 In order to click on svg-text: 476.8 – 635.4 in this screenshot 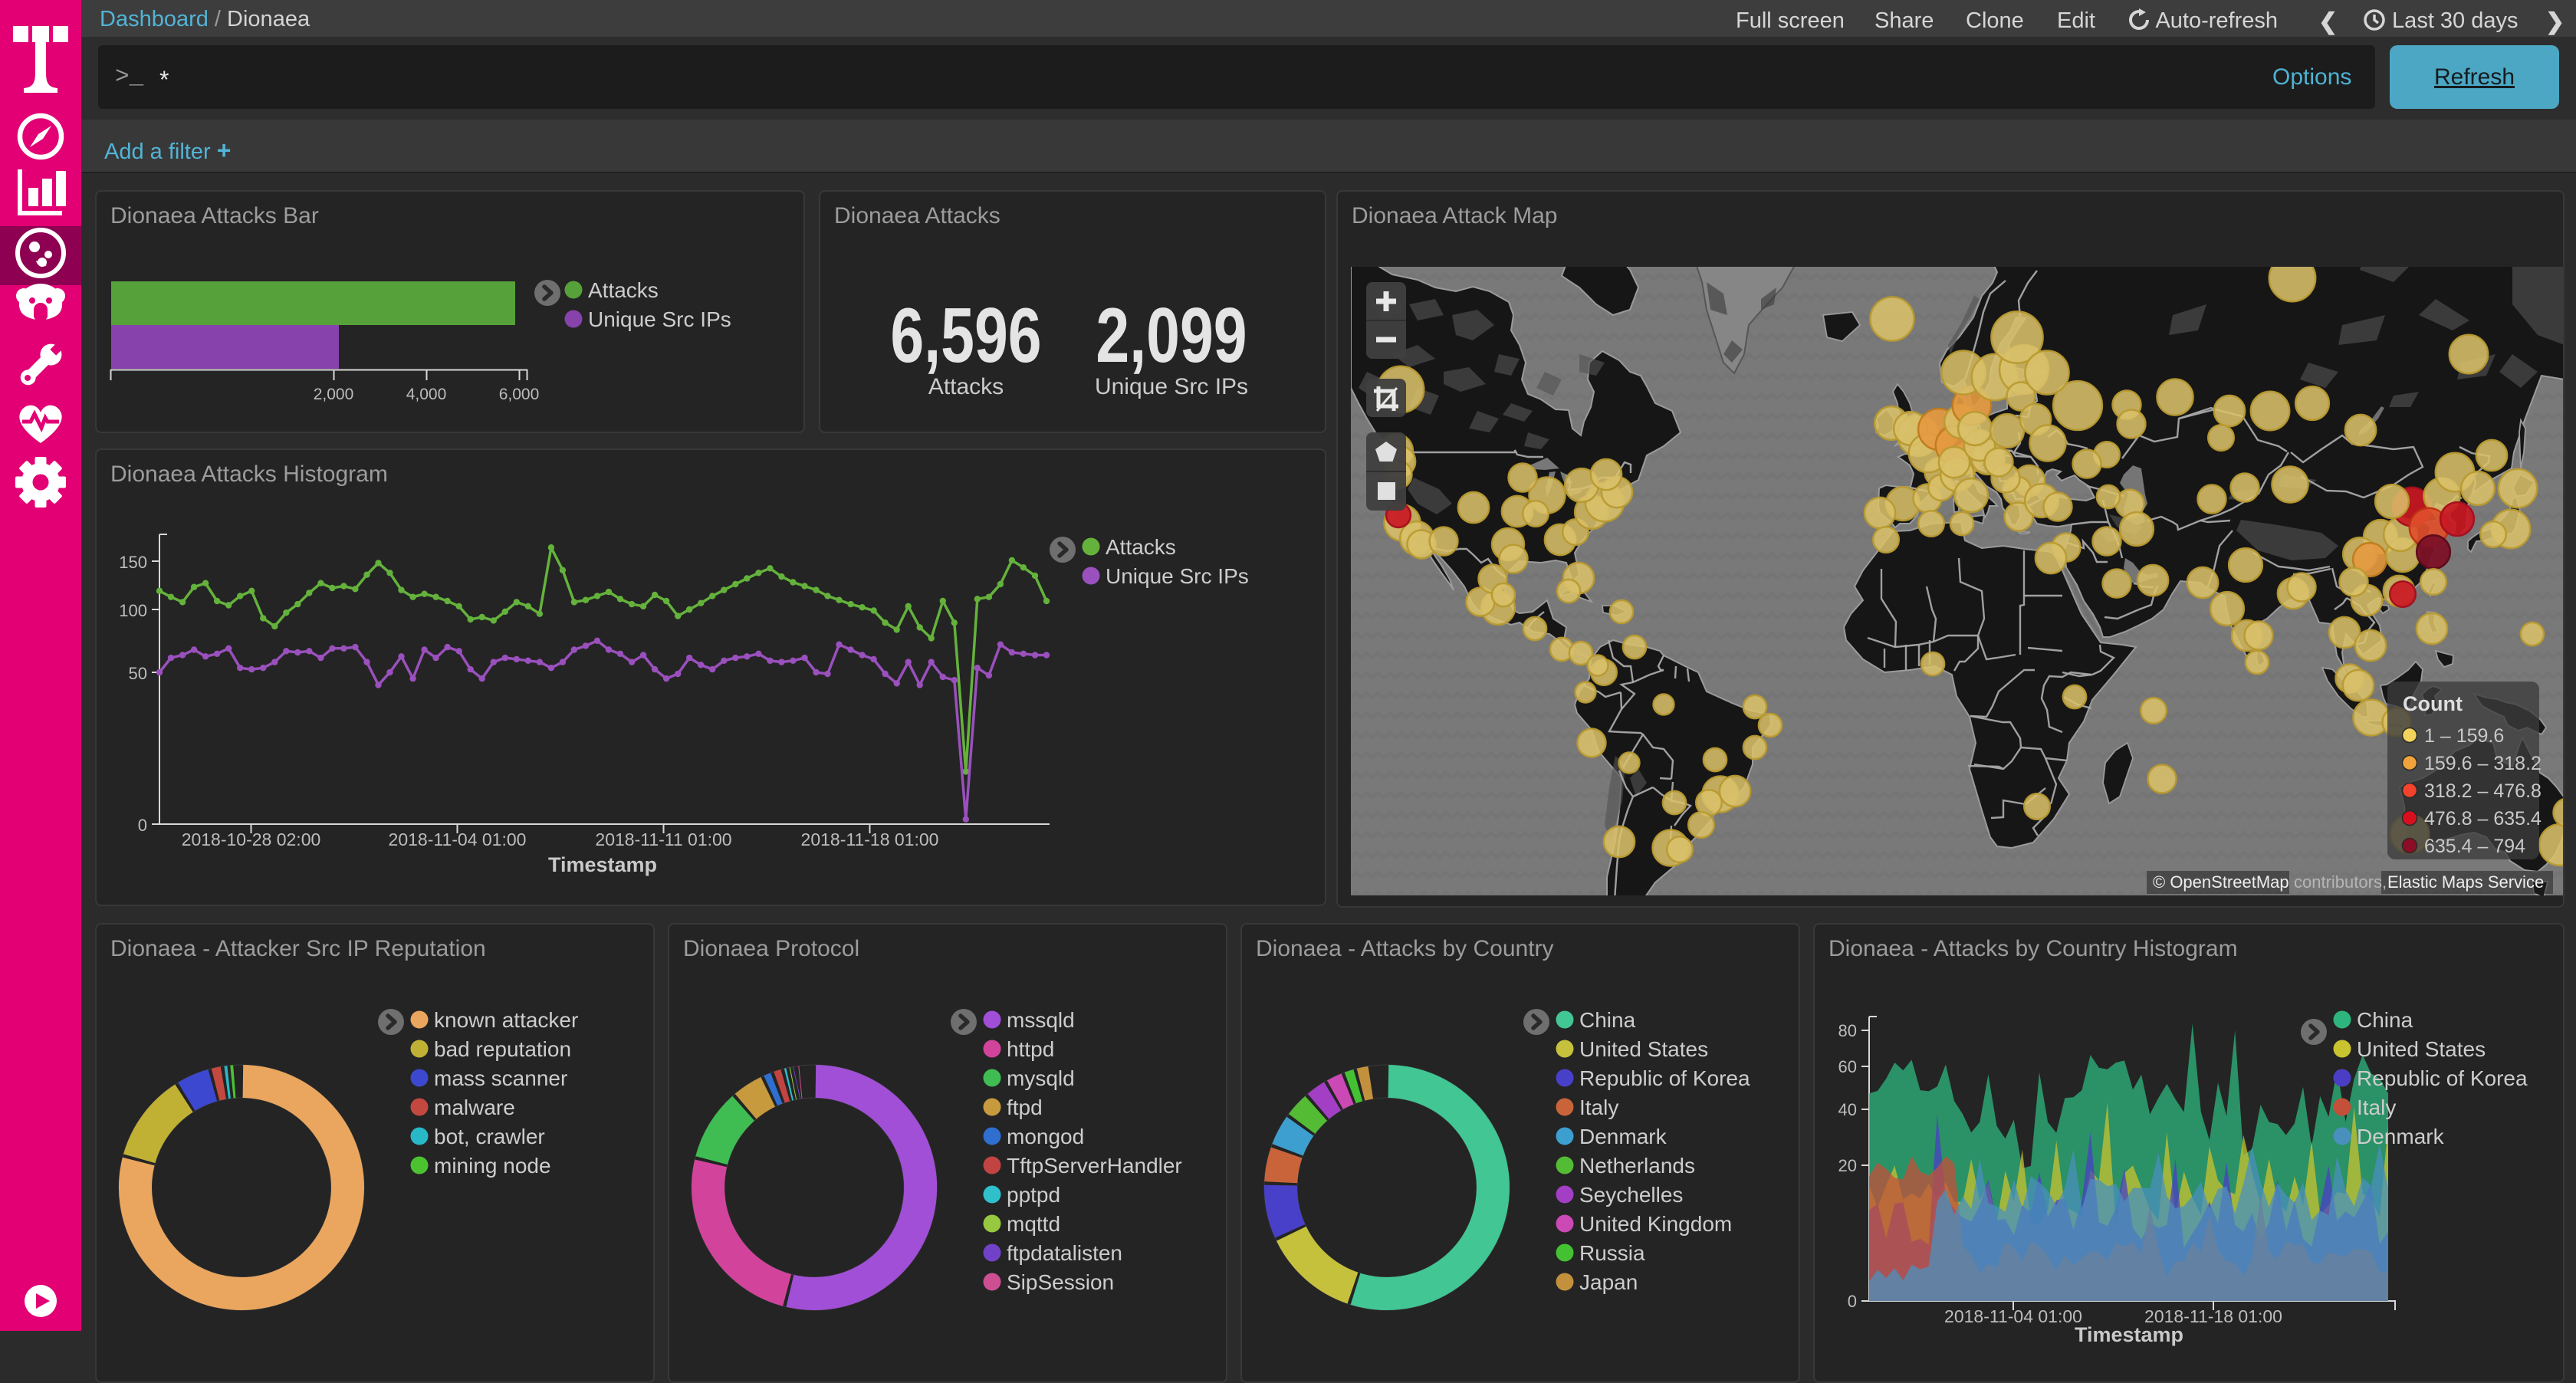, I will do `click(2483, 818)`.